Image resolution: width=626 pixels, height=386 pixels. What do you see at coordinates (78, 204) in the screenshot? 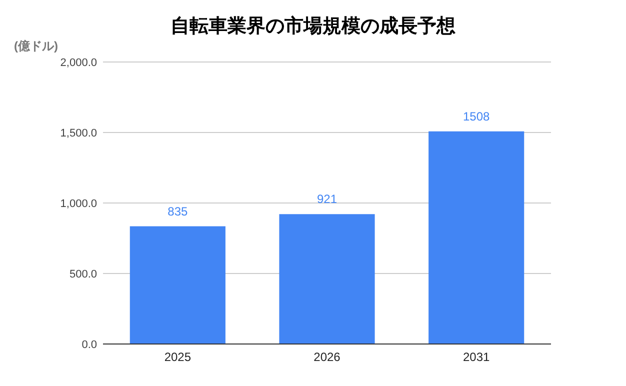
I see `y-tick-label: 1,000.0` at bounding box center [78, 204].